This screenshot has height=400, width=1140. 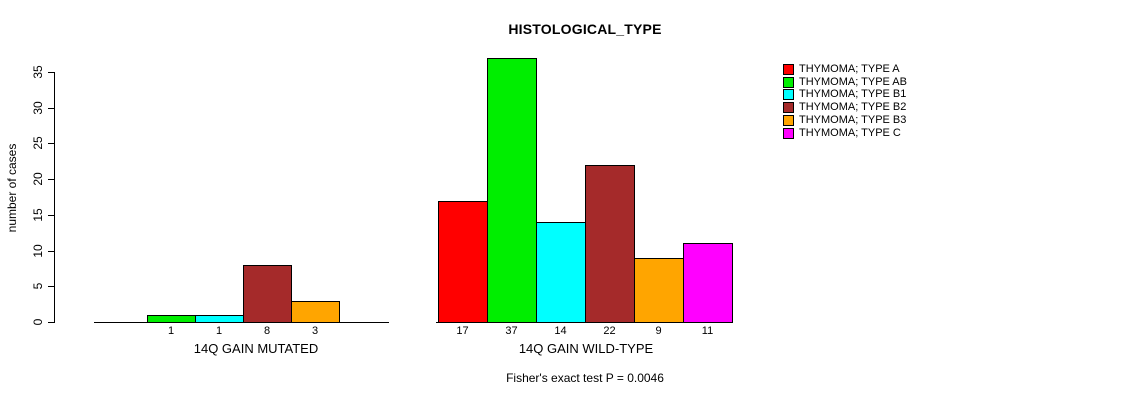 I want to click on bar-value-label: 3, so click(x=315, y=331).